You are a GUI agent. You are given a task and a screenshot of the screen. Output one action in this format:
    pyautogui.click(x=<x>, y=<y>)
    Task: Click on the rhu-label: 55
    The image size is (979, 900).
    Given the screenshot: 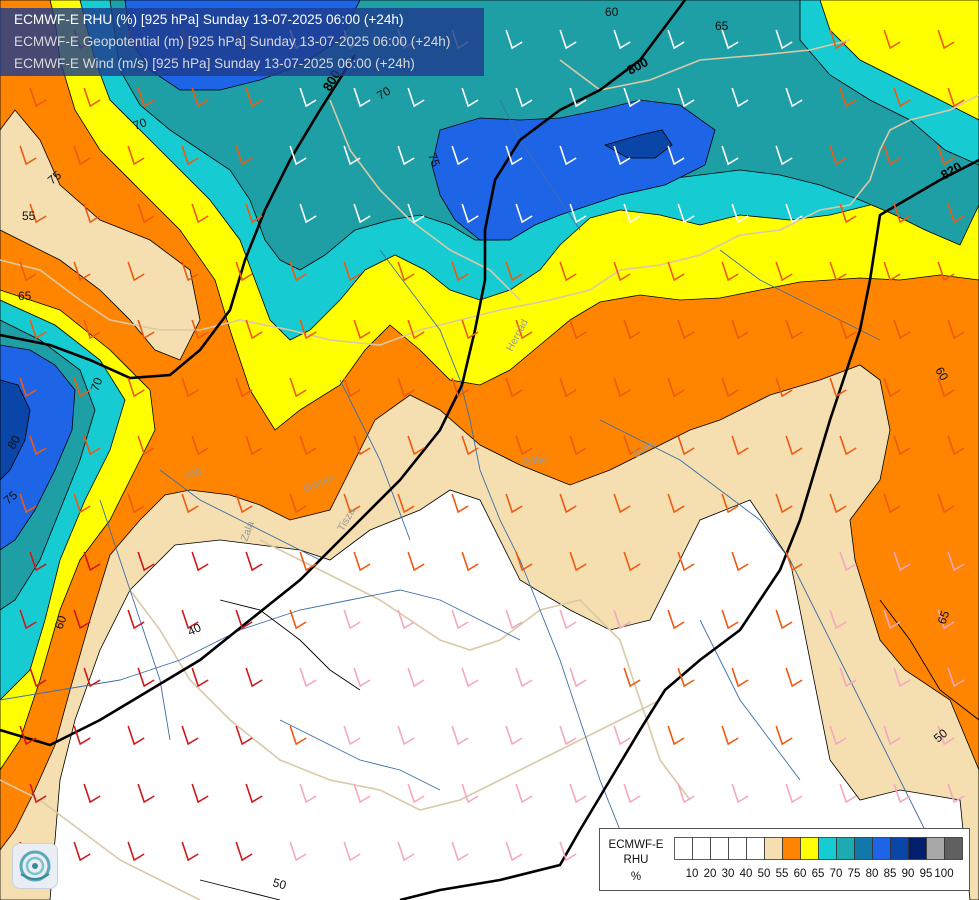 What is the action you would take?
    pyautogui.click(x=29, y=216)
    